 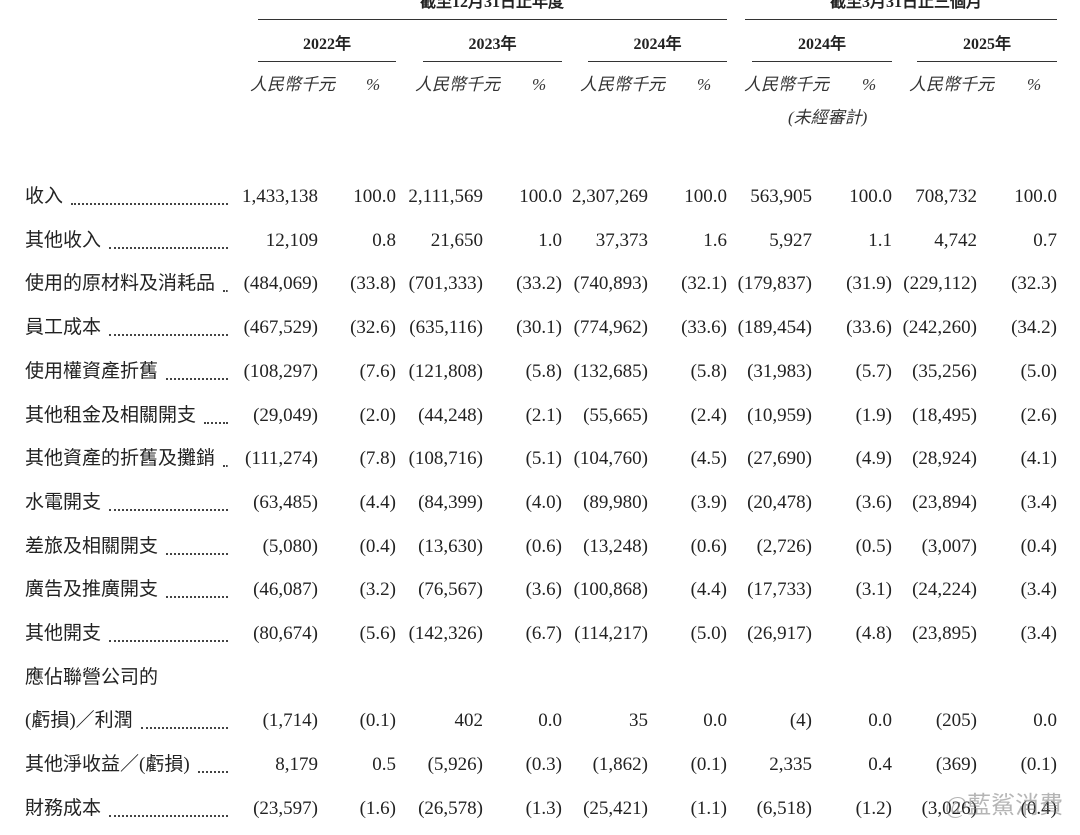 What do you see at coordinates (280, 284) in the screenshot?
I see `amount-cell: (484,069)` at bounding box center [280, 284].